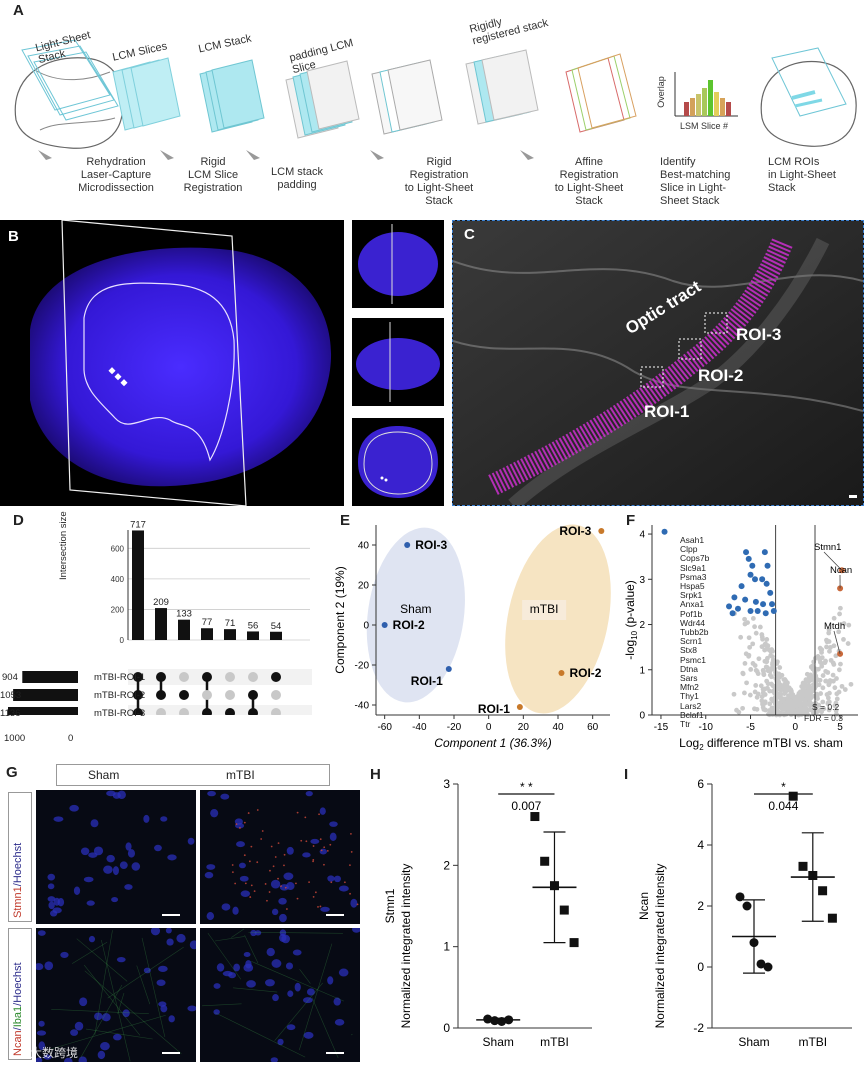 The image size is (865, 1067). I want to click on volcano-ylabel: -log10 (p-value), so click(631, 620).